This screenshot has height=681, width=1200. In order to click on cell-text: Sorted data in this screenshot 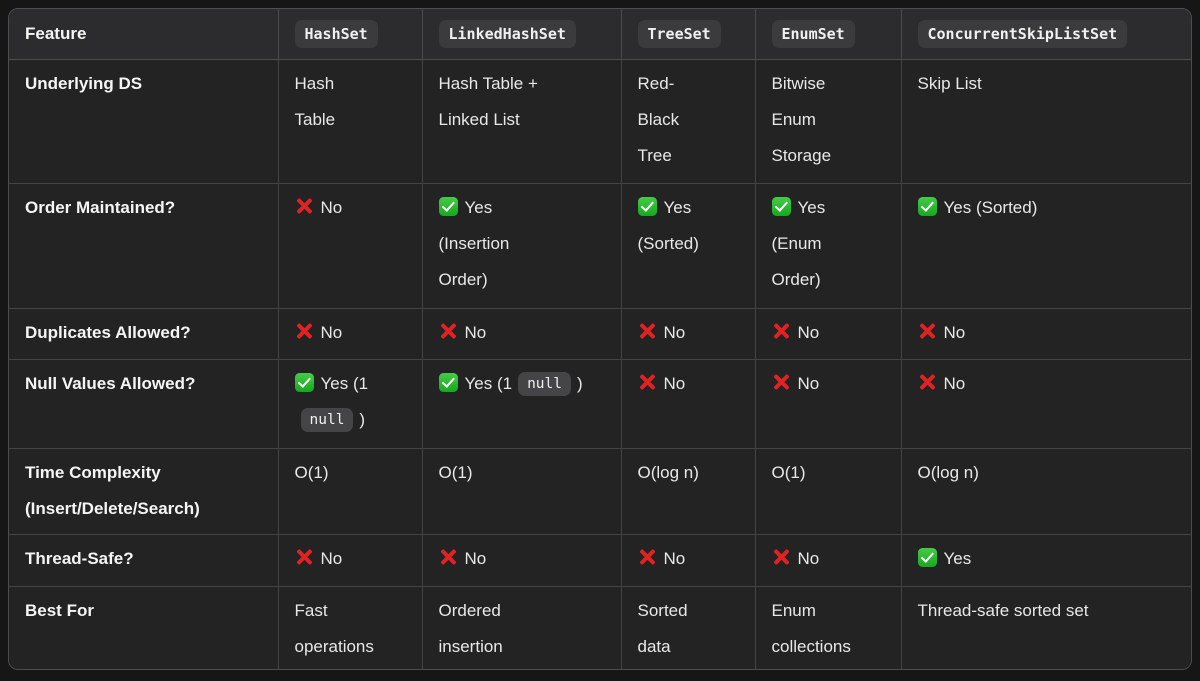, I will do `click(662, 628)`.